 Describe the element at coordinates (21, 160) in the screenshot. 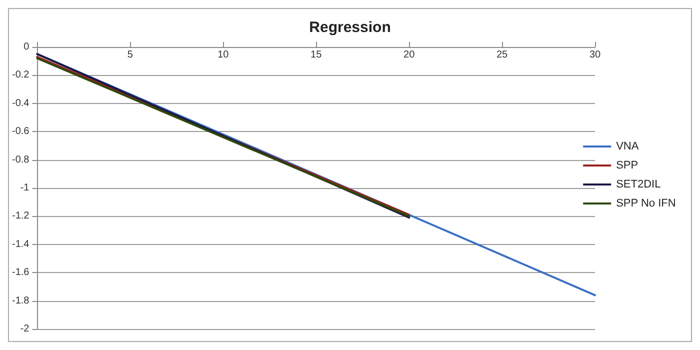

I see `y-tick-label: -0.8` at that location.